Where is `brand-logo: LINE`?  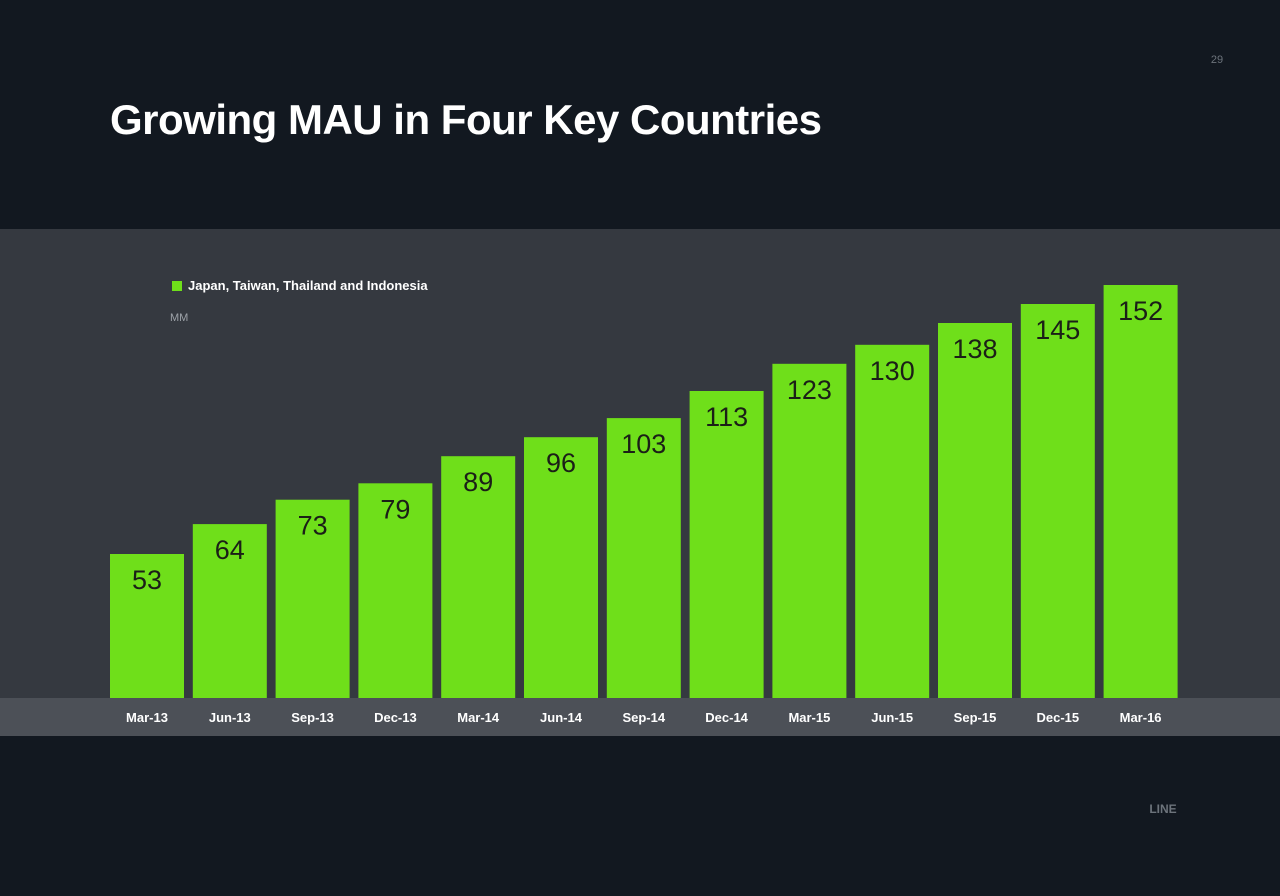 brand-logo: LINE is located at coordinates (1163, 809).